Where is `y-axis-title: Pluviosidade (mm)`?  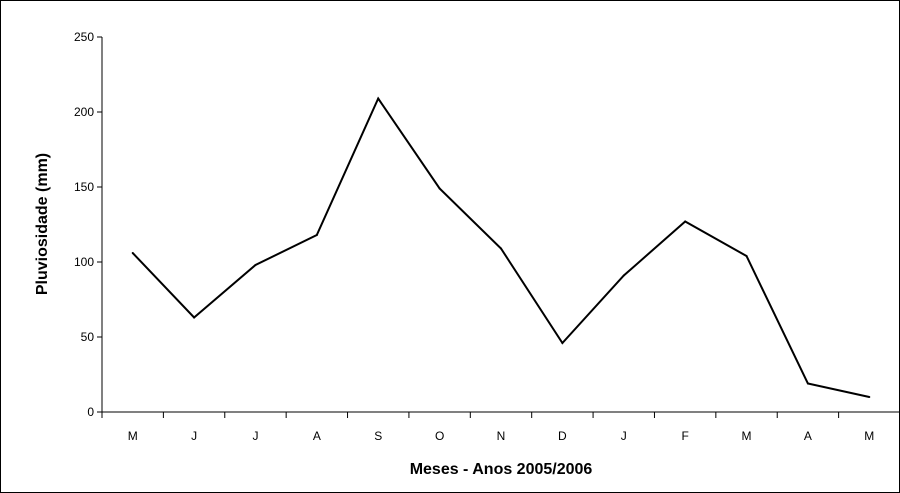 y-axis-title: Pluviosidade (mm) is located at coordinates (42, 224).